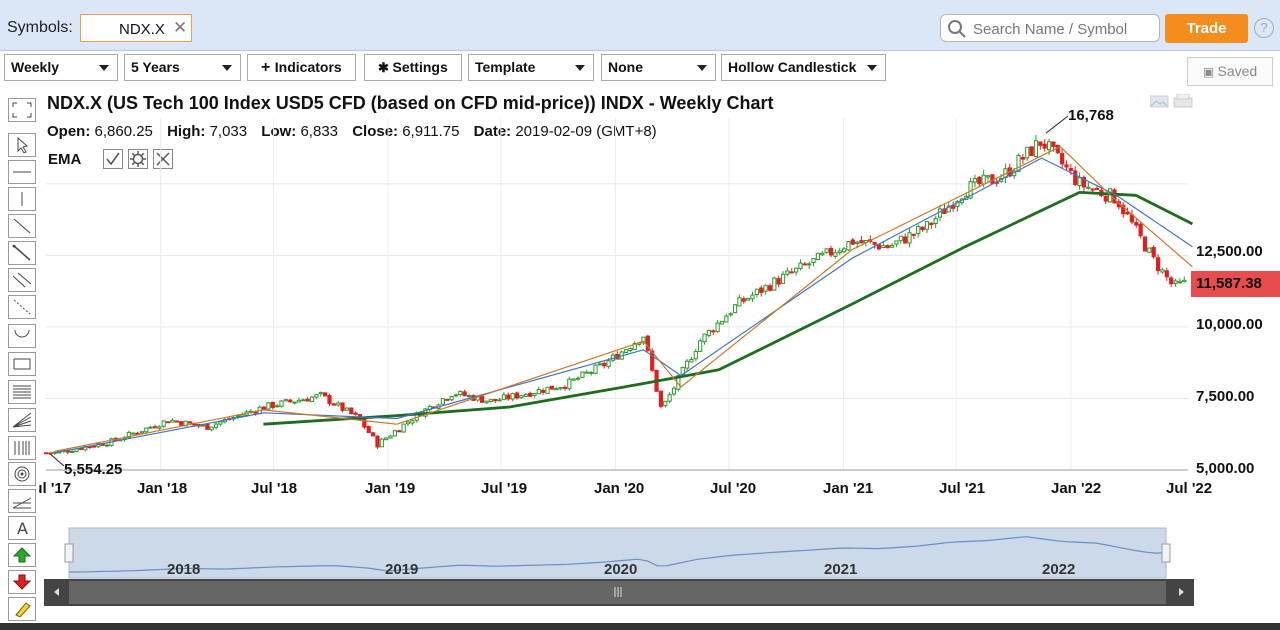 Image resolution: width=1280 pixels, height=630 pixels. Describe the element at coordinates (531, 67) in the screenshot. I see `template-dropdown: Template` at that location.